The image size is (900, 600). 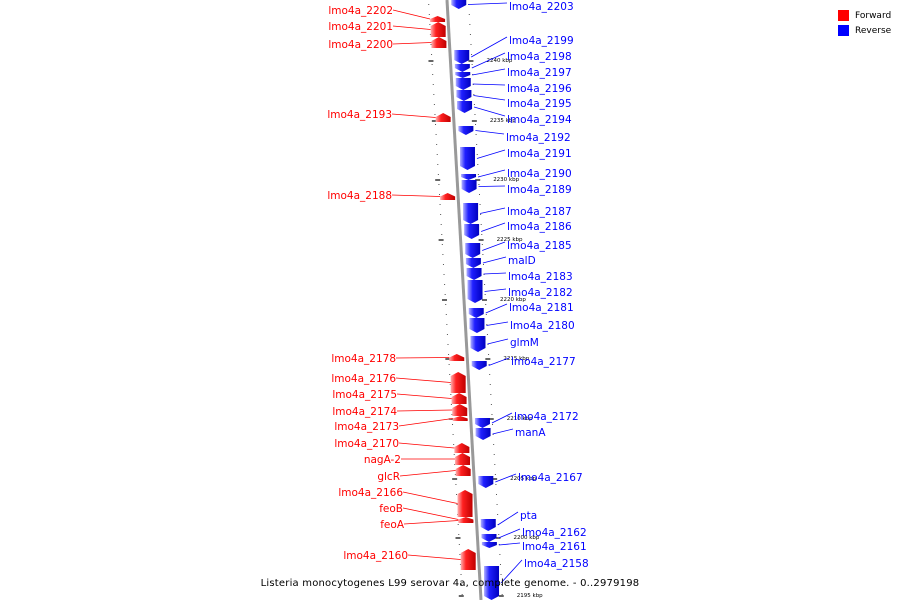 What do you see at coordinates (483, 434) in the screenshot?
I see `gene-feature-manA` at bounding box center [483, 434].